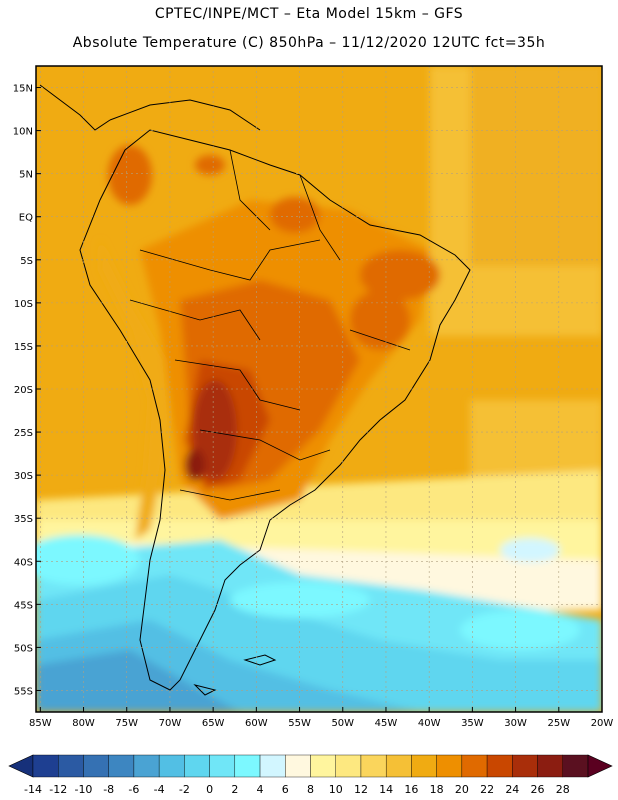 The height and width of the screenshot is (800, 618). Describe the element at coordinates (429, 723) in the screenshot. I see `lon-tick-label: 40W` at that location.